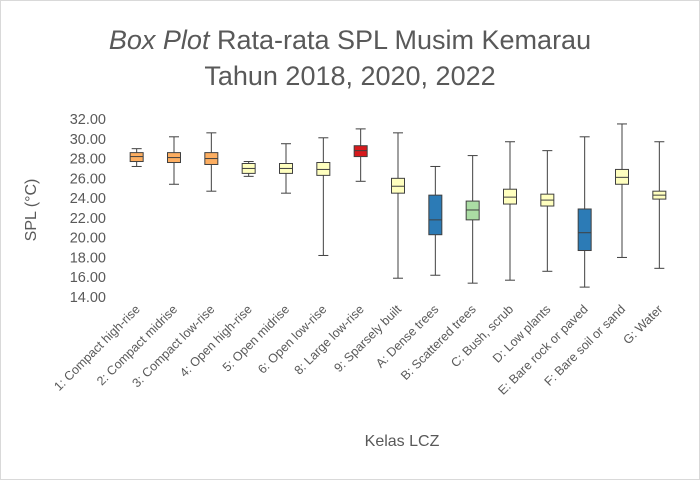  What do you see at coordinates (31, 210) in the screenshot?
I see `y-axis-label: SPL (°C)` at bounding box center [31, 210].